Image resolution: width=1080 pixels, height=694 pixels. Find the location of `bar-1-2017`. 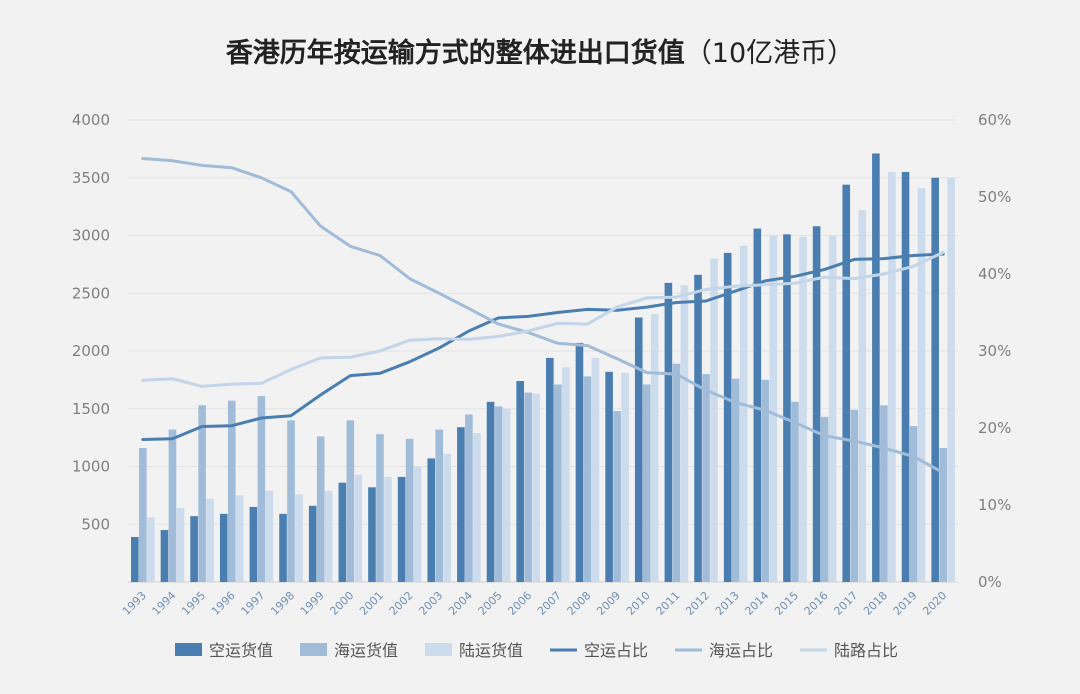

bar-1-2017 is located at coordinates (846, 383).